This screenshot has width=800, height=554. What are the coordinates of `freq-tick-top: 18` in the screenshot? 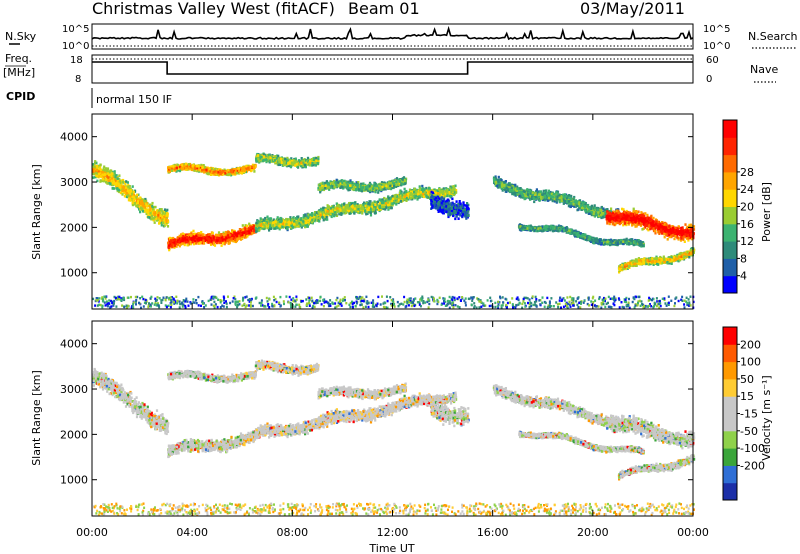 It's located at (76, 60).